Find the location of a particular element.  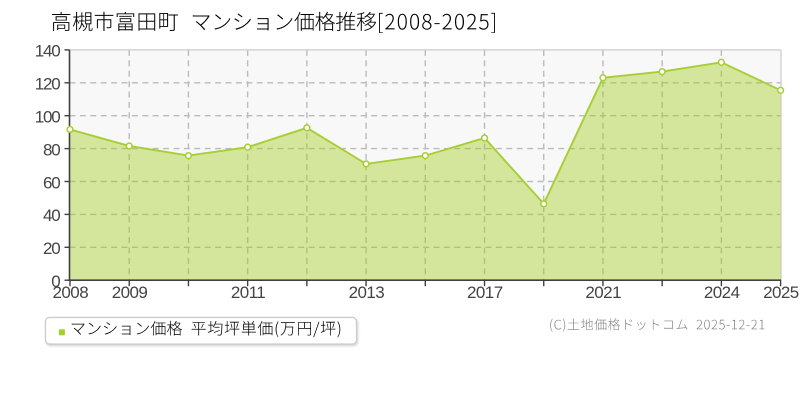

svg-text: 2013 is located at coordinates (367, 292).